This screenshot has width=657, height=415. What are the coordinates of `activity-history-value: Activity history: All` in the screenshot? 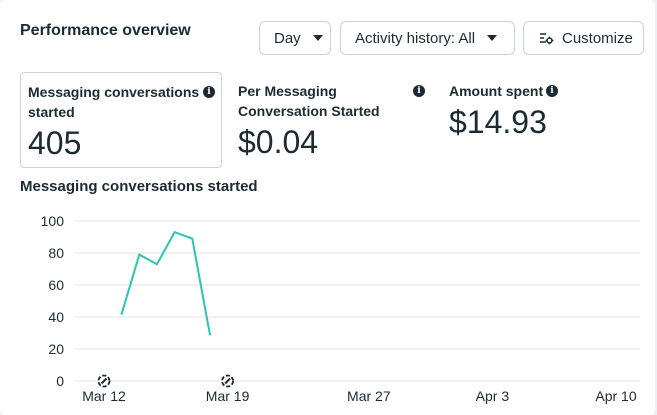 It's located at (415, 38).